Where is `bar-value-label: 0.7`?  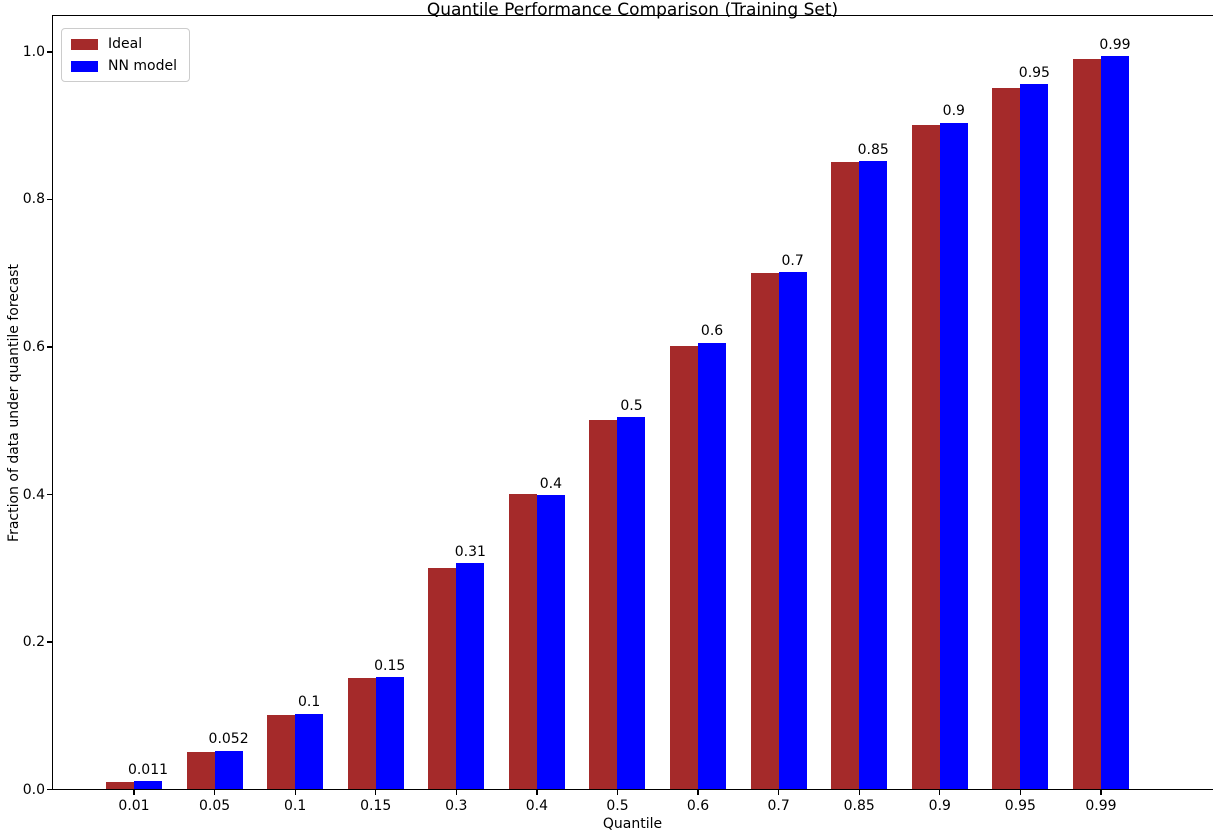 bar-value-label: 0.7 is located at coordinates (792, 260).